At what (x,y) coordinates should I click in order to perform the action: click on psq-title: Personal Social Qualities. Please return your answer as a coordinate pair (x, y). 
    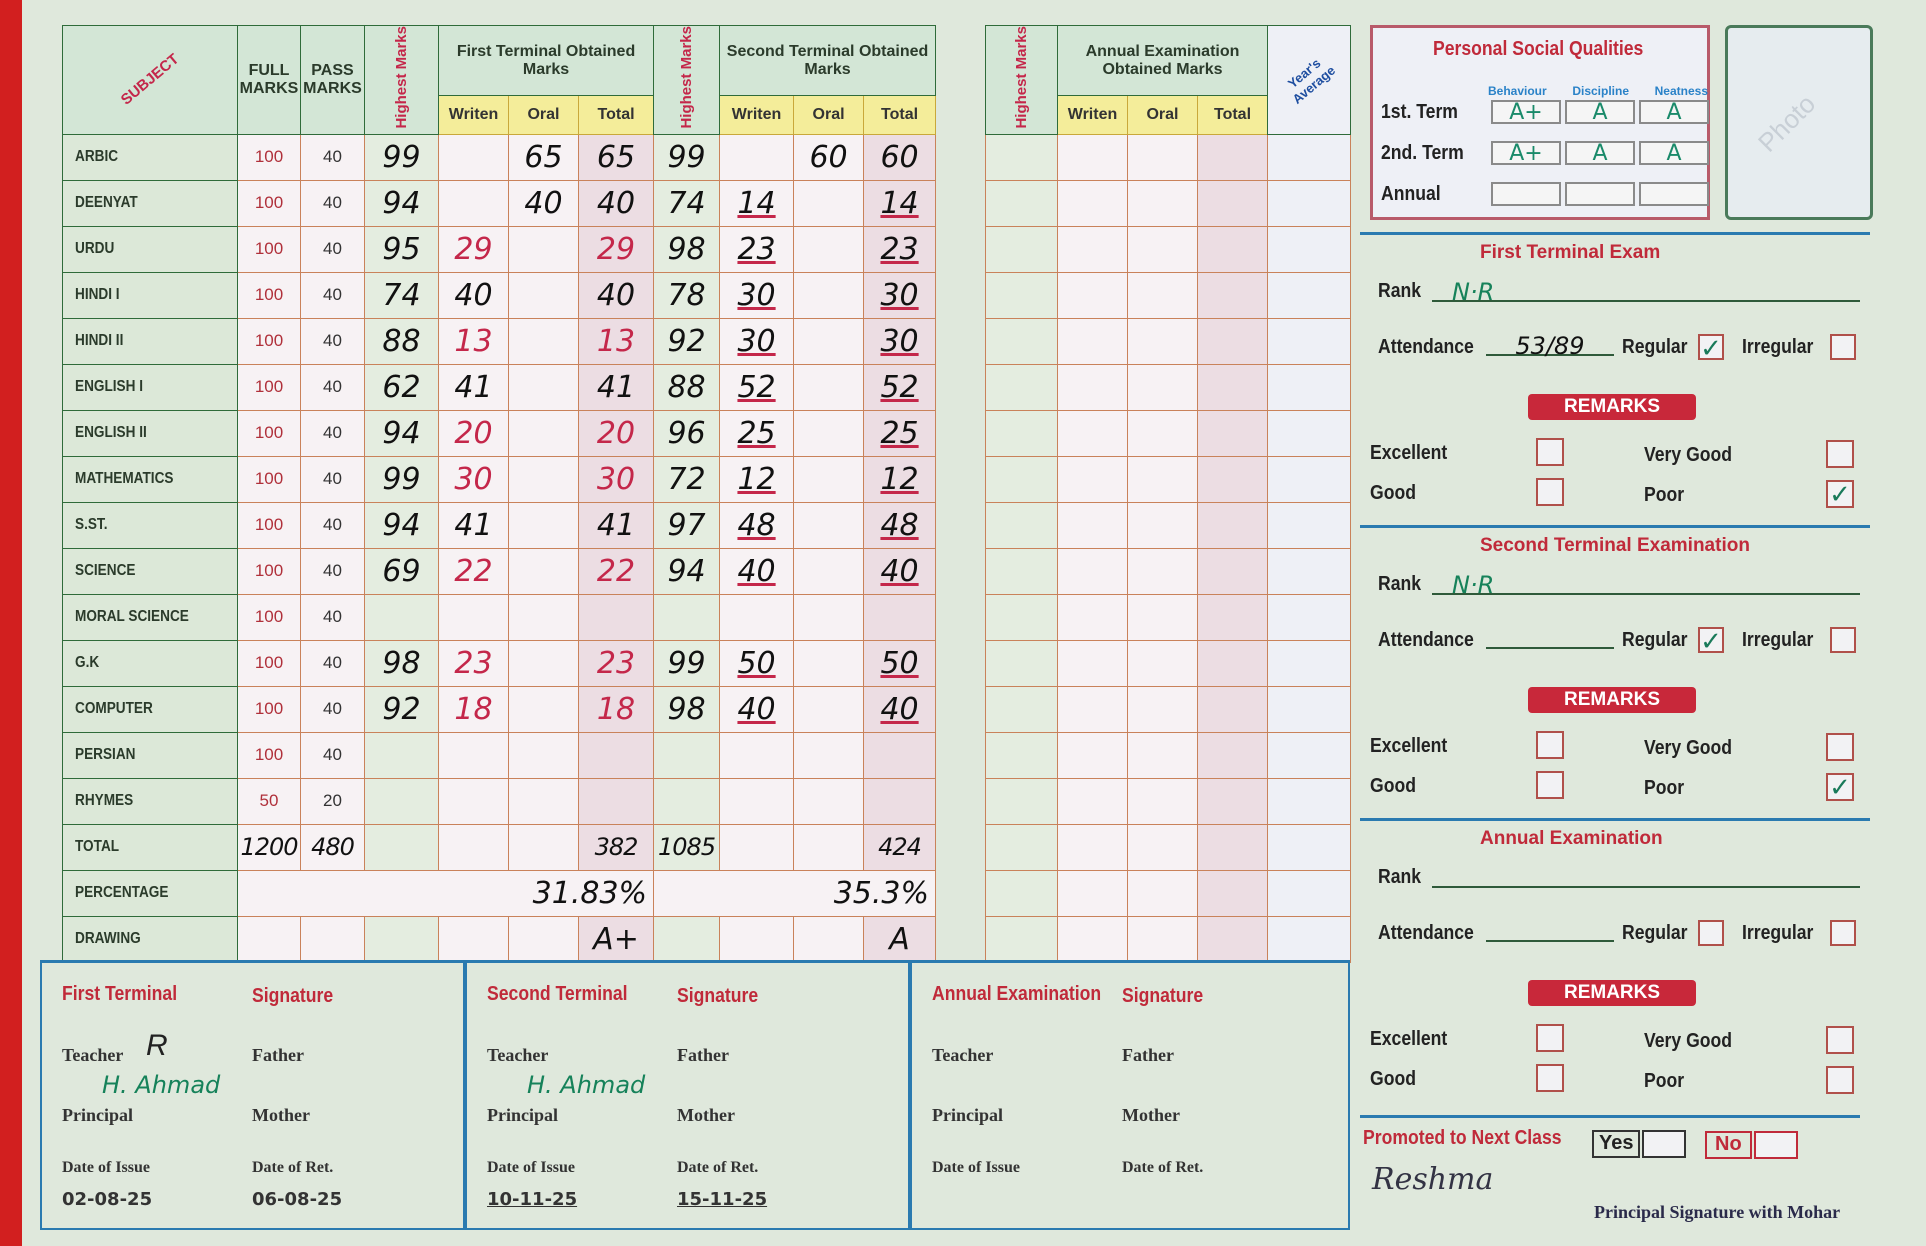
    Looking at the image, I should click on (1538, 49).